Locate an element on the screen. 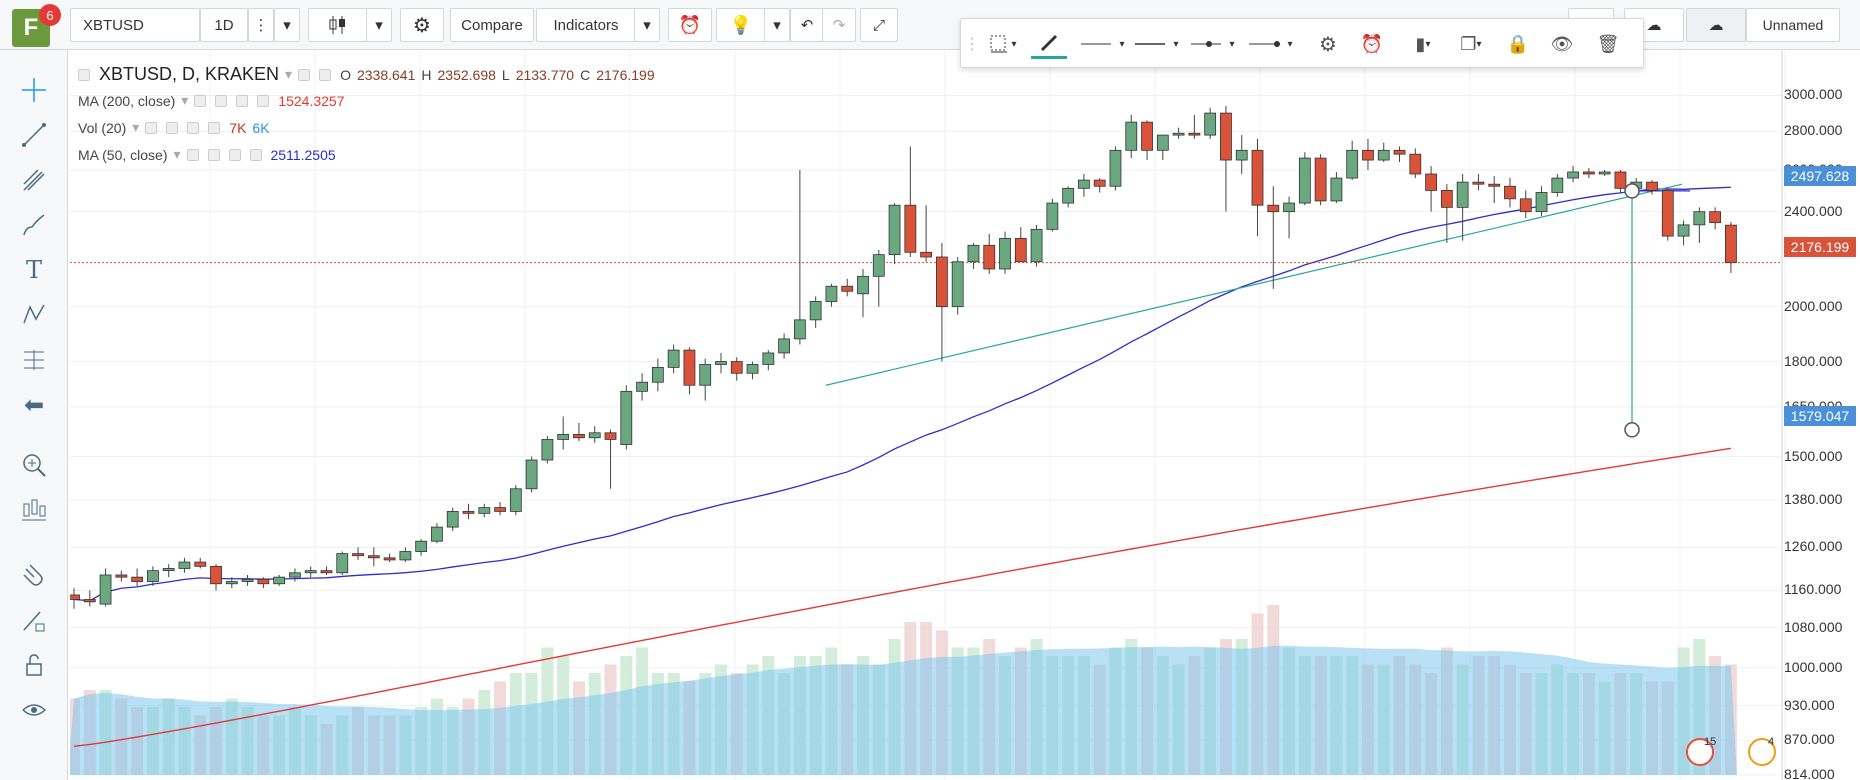 This screenshot has width=1860, height=780. save-layout-button: ☁ is located at coordinates (1716, 25).